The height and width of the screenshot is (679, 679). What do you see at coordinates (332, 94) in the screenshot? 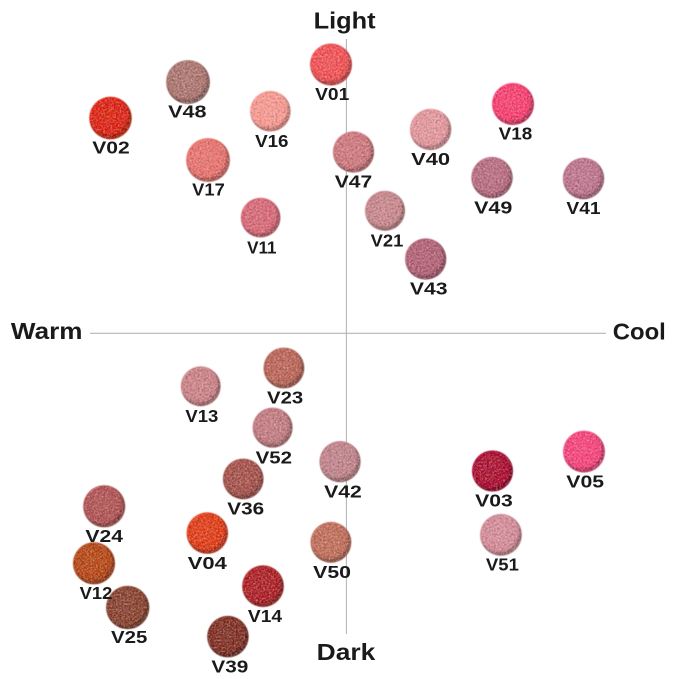
I see `svg-text: V01` at bounding box center [332, 94].